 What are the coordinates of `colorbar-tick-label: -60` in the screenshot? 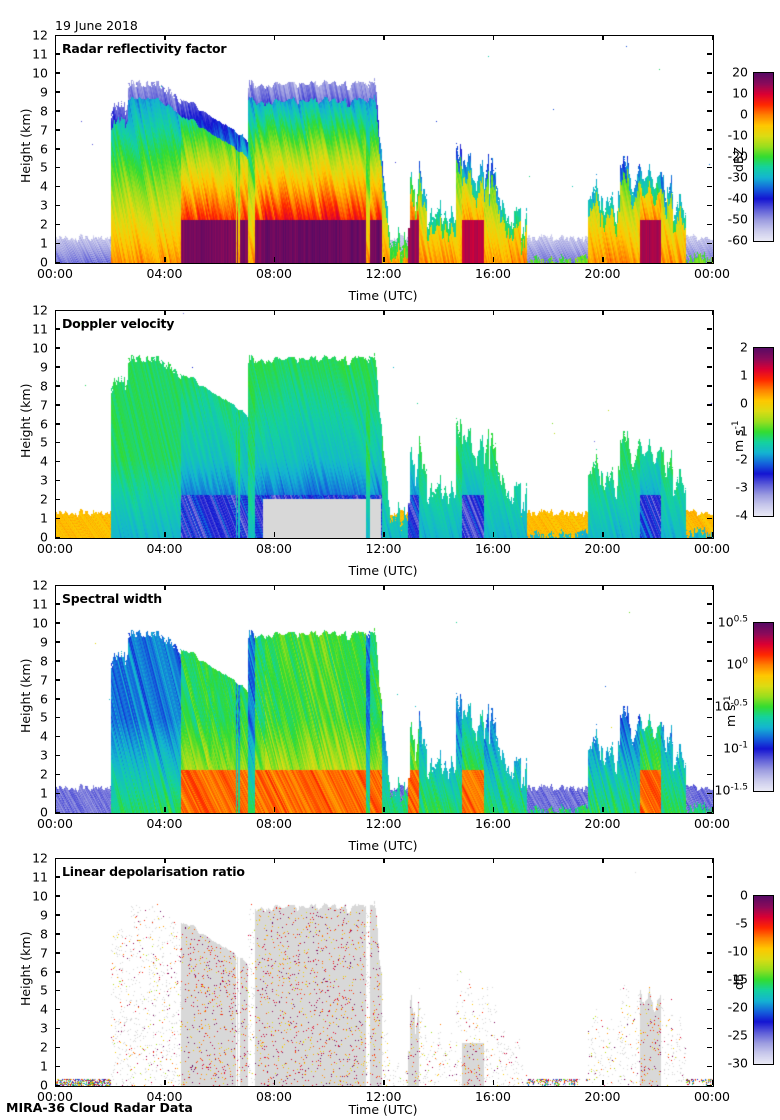 It's located at (737, 240).